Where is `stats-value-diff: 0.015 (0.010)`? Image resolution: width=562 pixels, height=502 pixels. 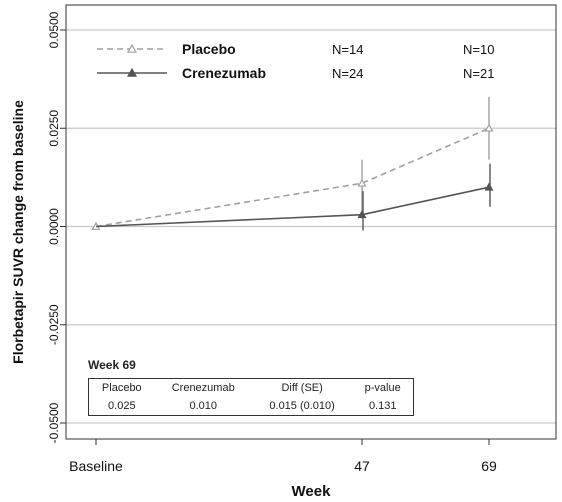 stats-value-diff: 0.015 (0.010) is located at coordinates (302, 406).